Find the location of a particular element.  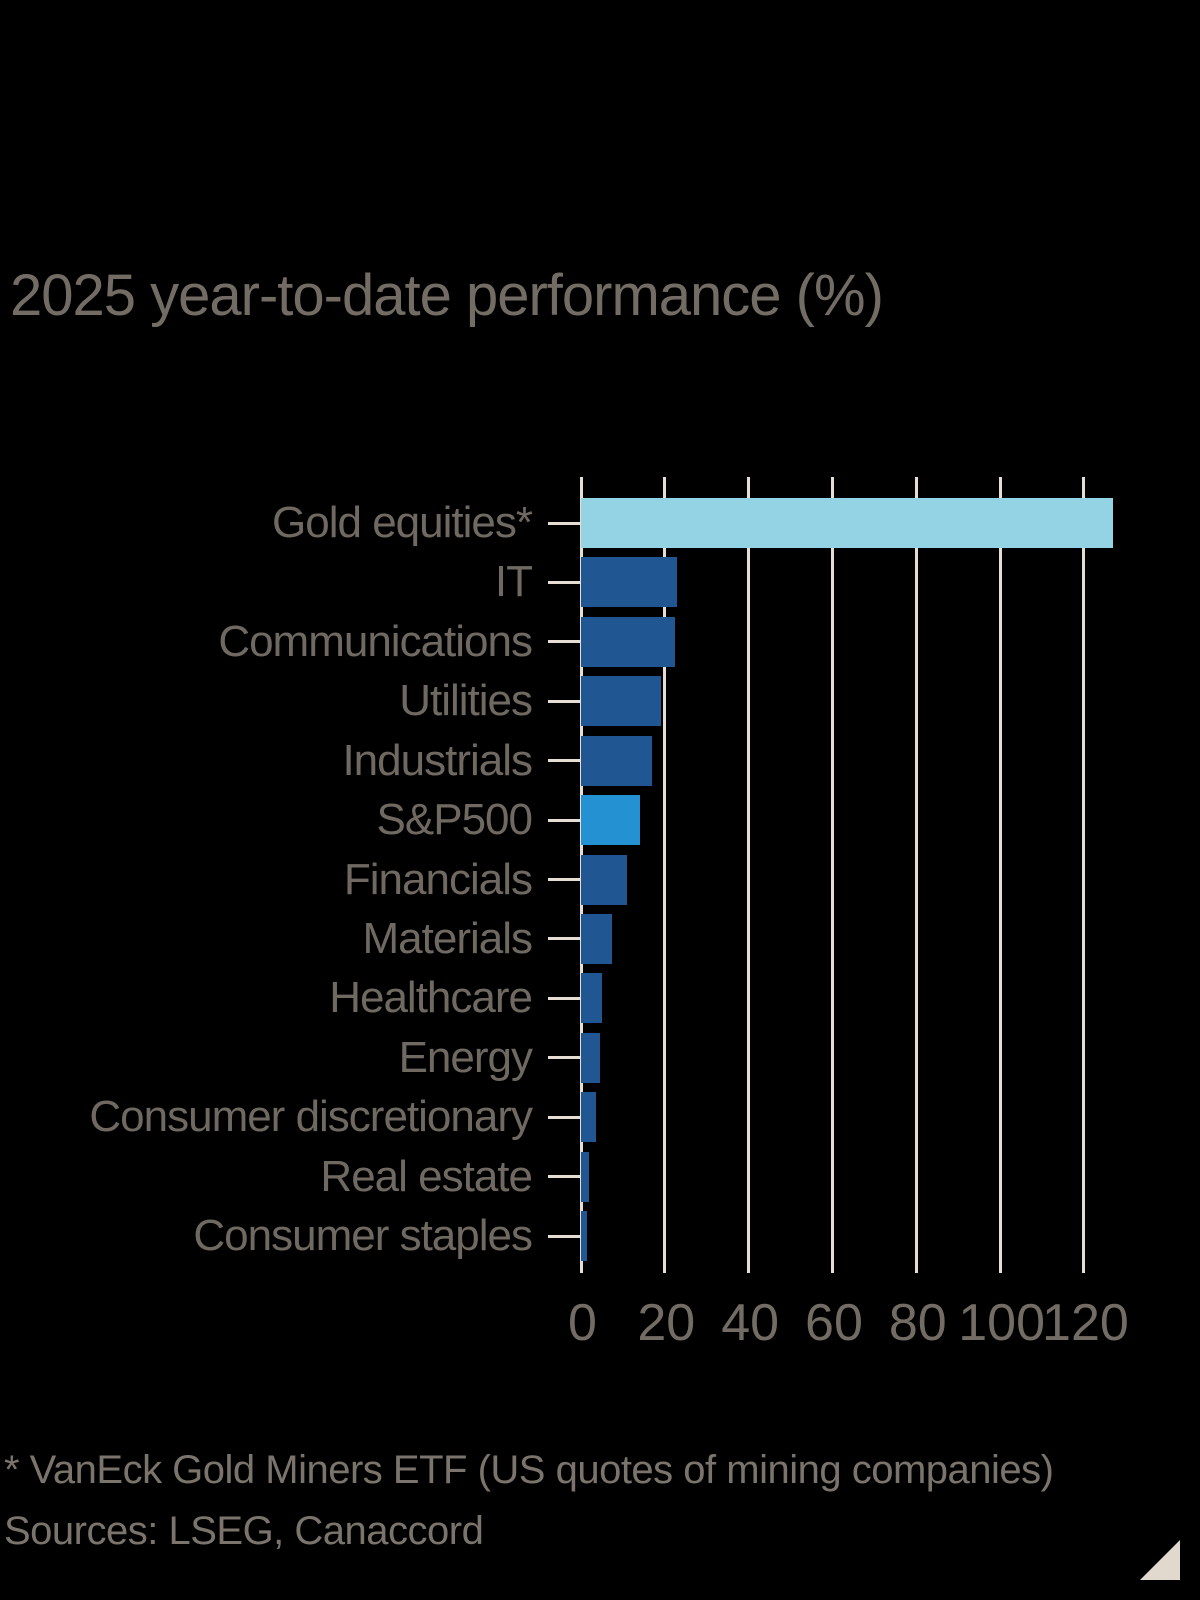

category-label: Communications is located at coordinates (375, 641).